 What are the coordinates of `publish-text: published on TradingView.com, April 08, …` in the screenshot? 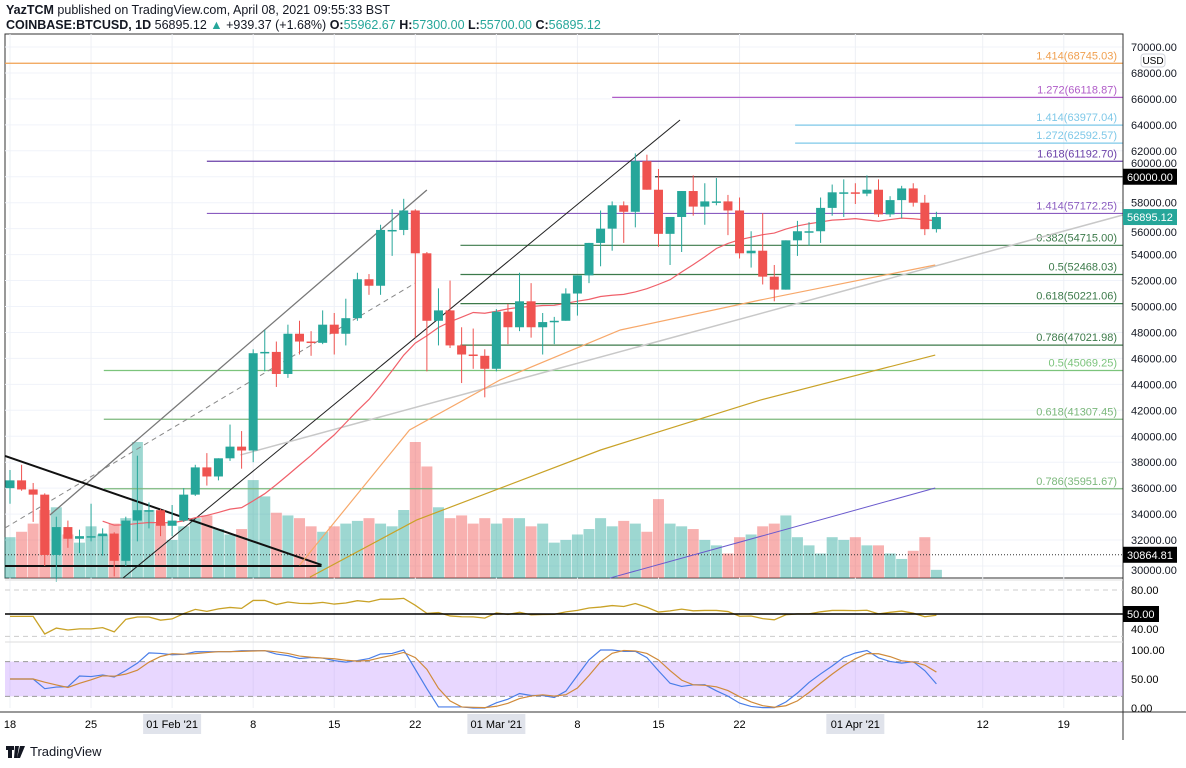 It's located at (224, 10).